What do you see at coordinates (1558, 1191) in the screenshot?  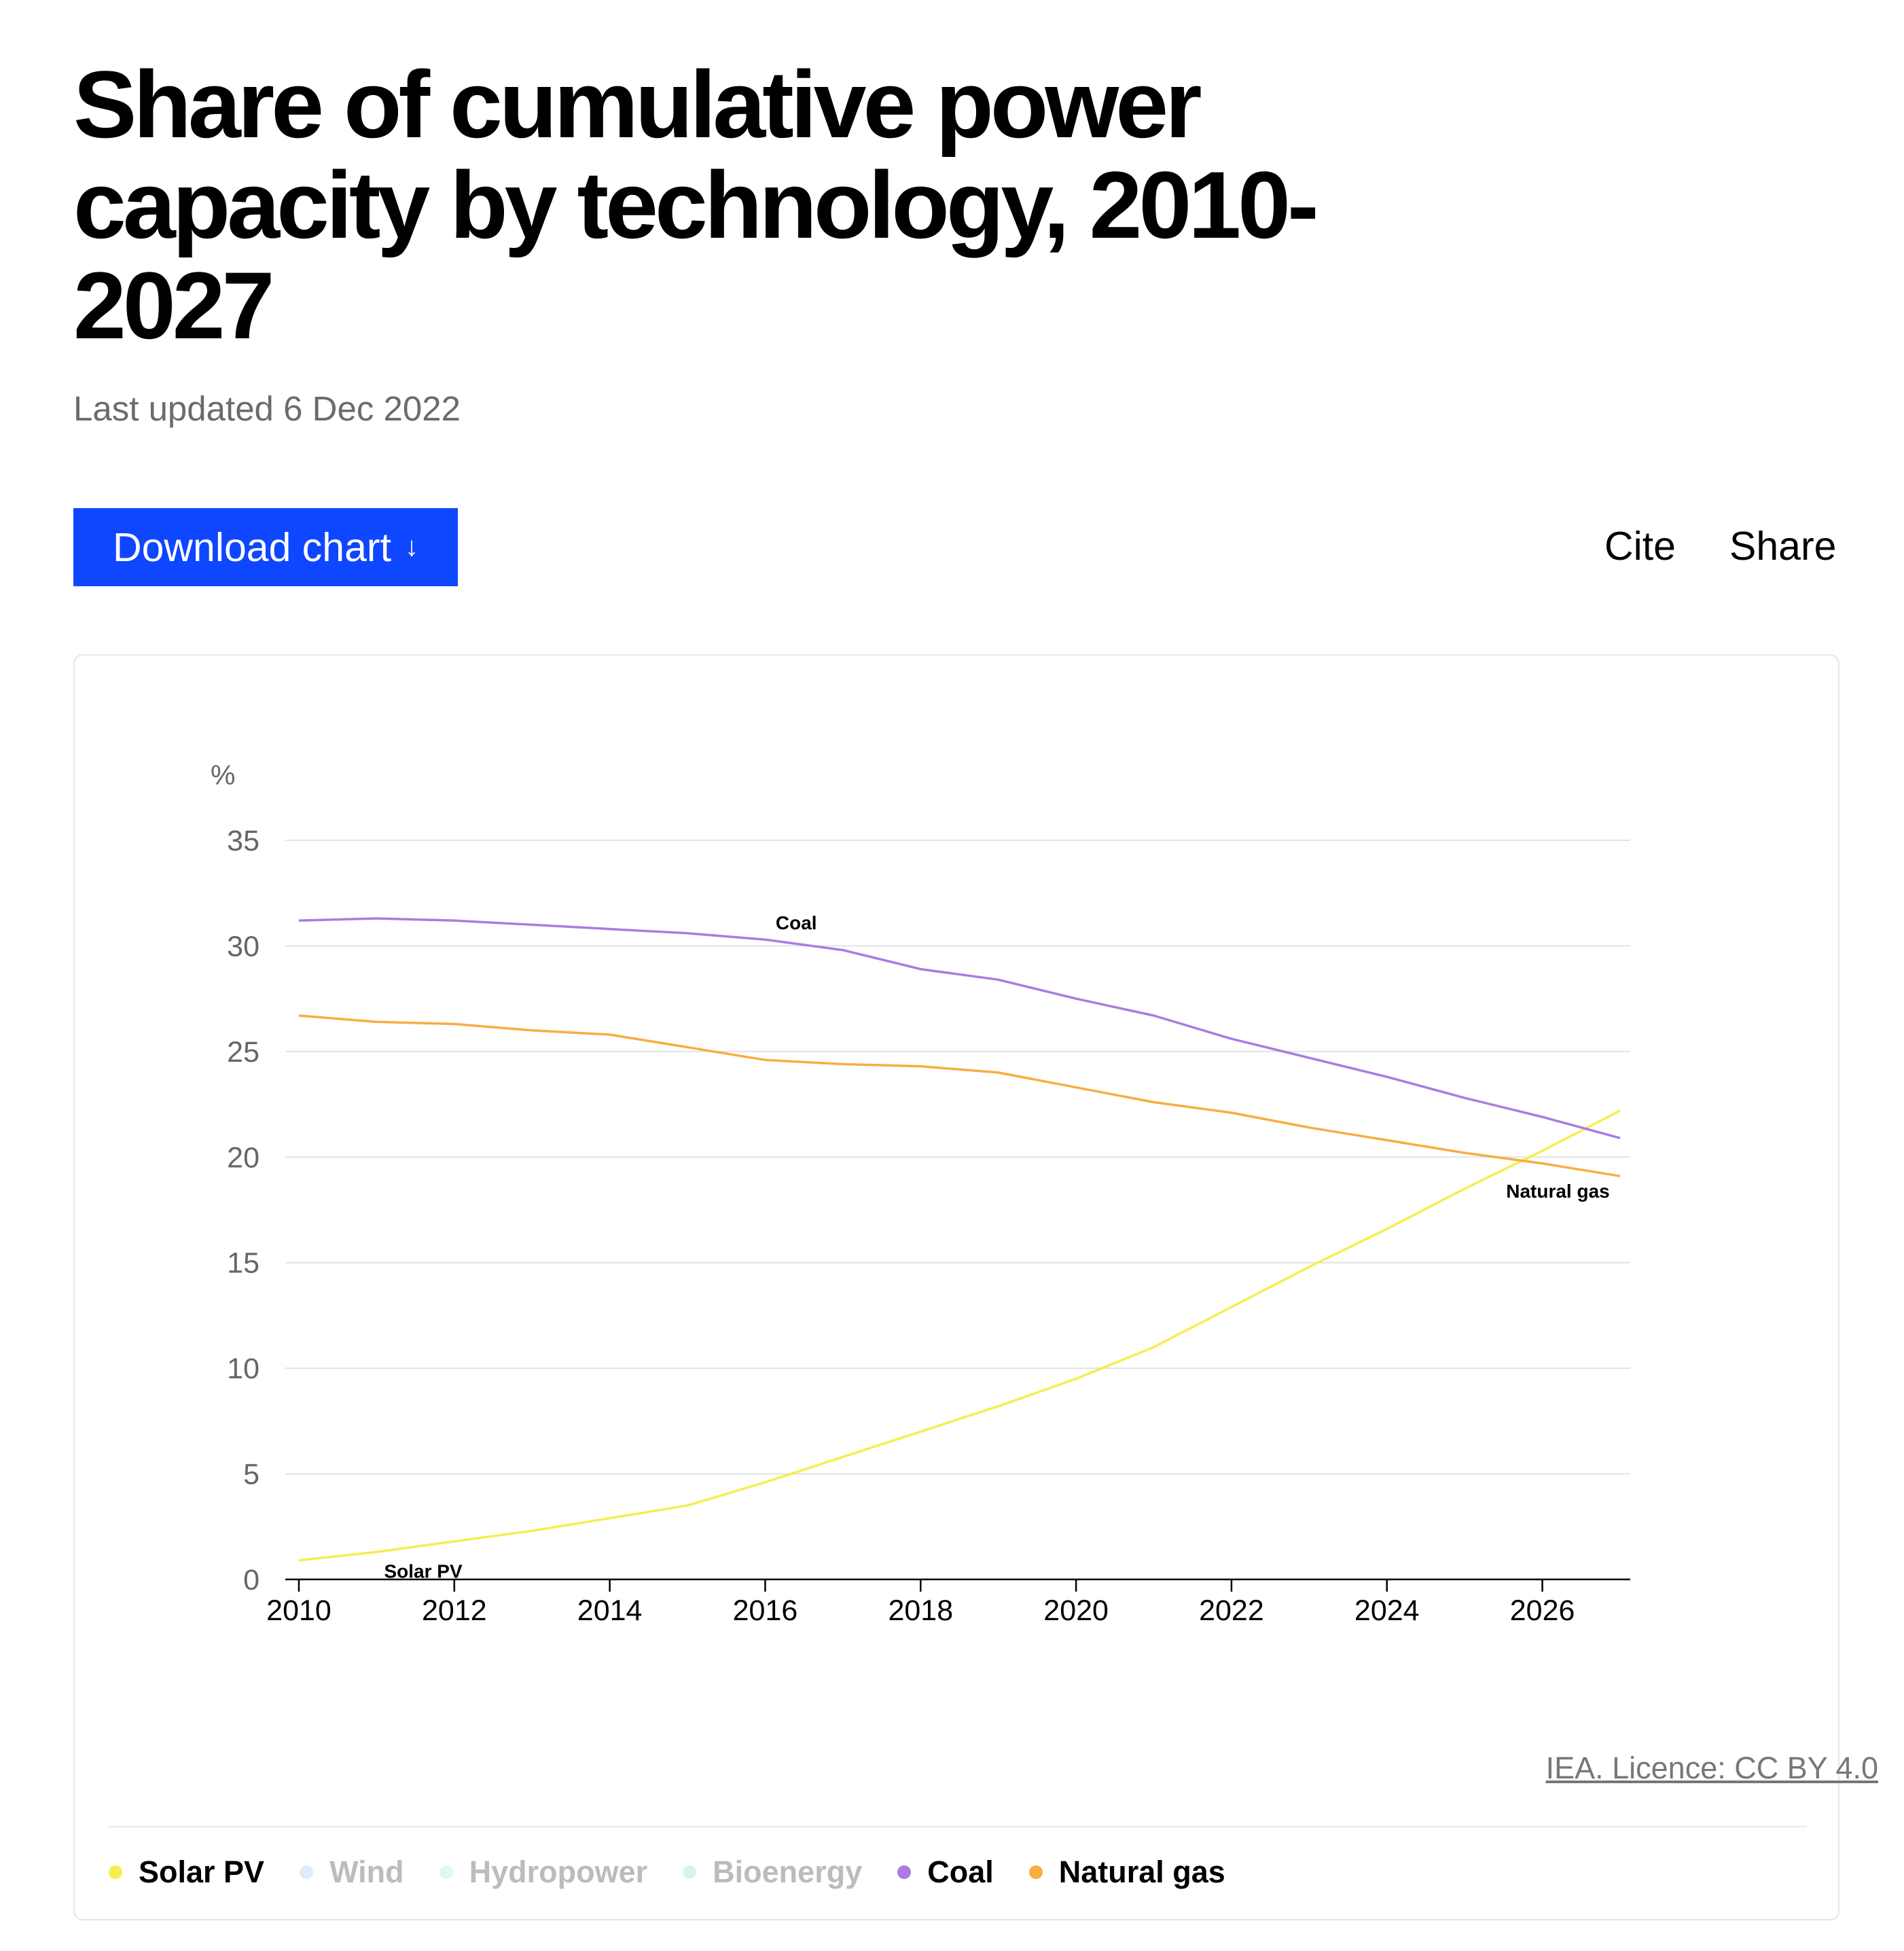 I see `series-label-natural-gas: Natural gas` at bounding box center [1558, 1191].